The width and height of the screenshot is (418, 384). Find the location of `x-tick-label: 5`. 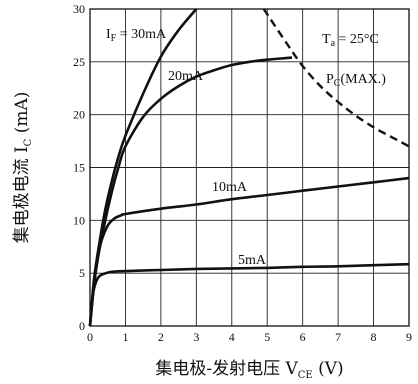

x-tick-label: 5 is located at coordinates (267, 337).